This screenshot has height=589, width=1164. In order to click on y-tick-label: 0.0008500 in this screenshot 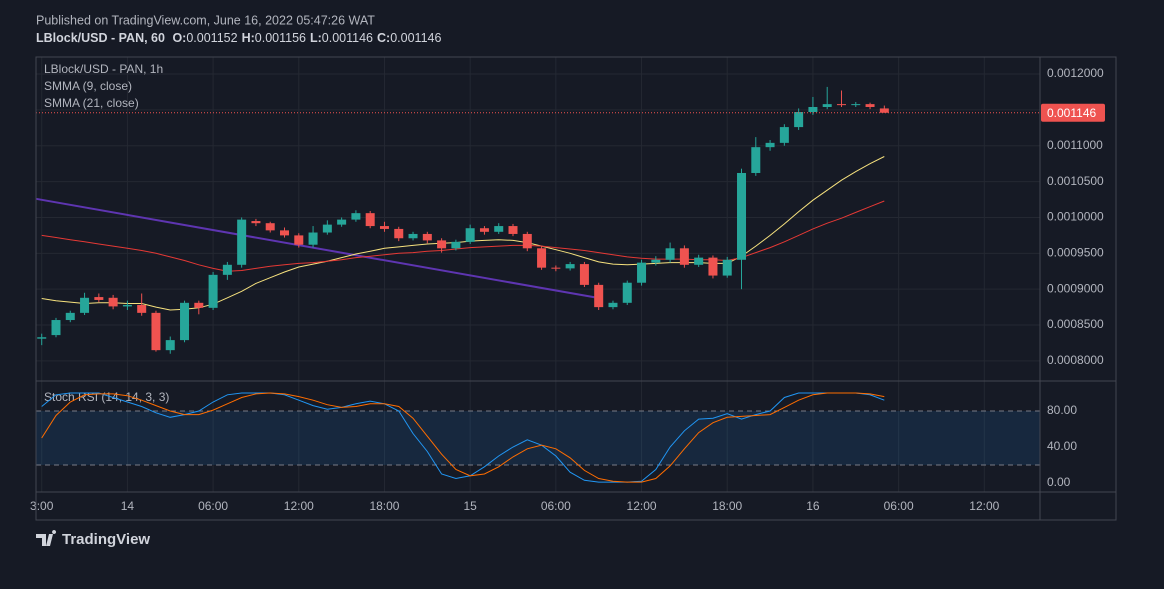, I will do `click(1075, 324)`.